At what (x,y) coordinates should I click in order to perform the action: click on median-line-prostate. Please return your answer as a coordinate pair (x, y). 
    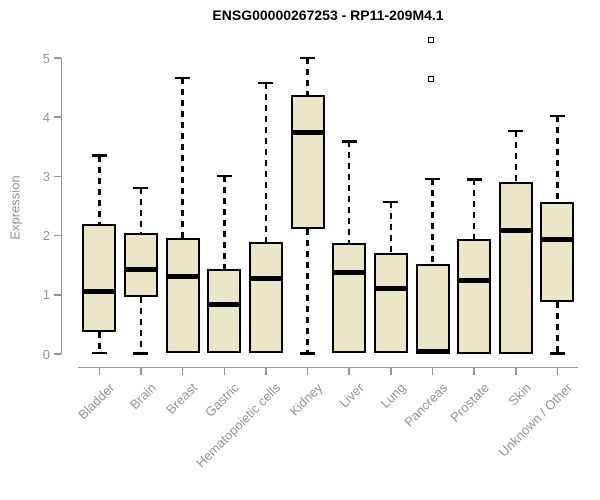
    Looking at the image, I should click on (474, 280).